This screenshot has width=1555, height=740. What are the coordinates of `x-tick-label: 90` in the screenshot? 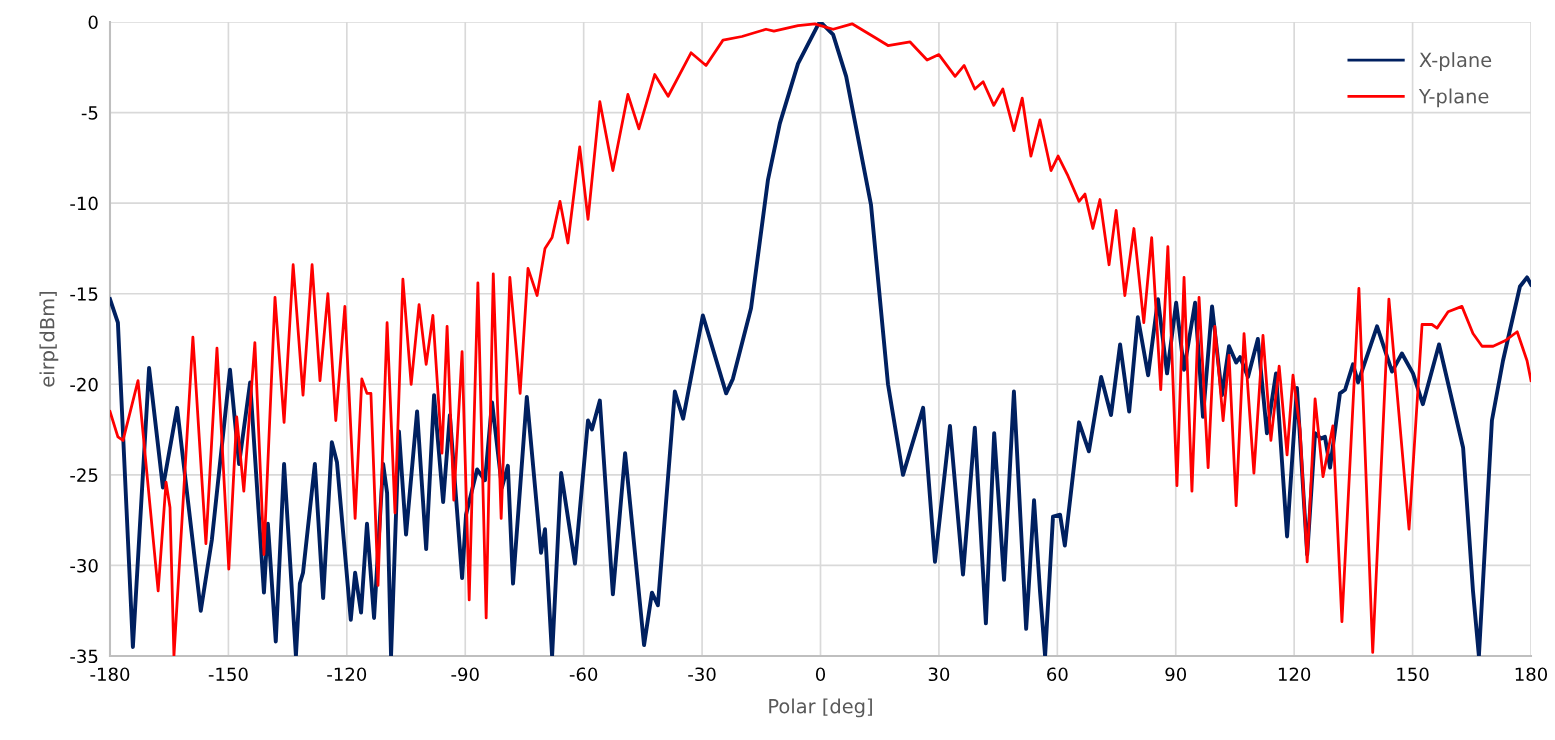 It's located at (1176, 674).